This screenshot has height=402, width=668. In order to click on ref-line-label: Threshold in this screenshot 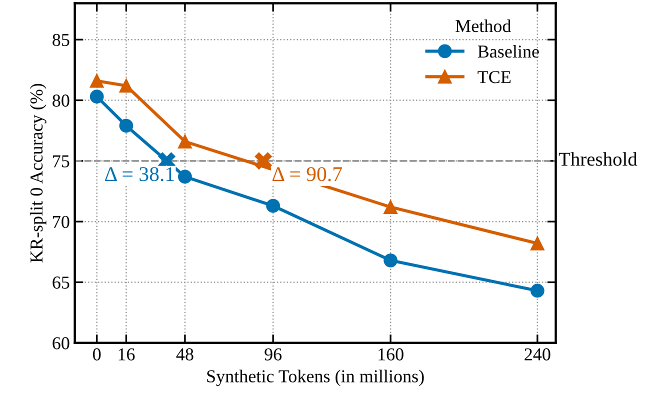, I will do `click(598, 159)`.